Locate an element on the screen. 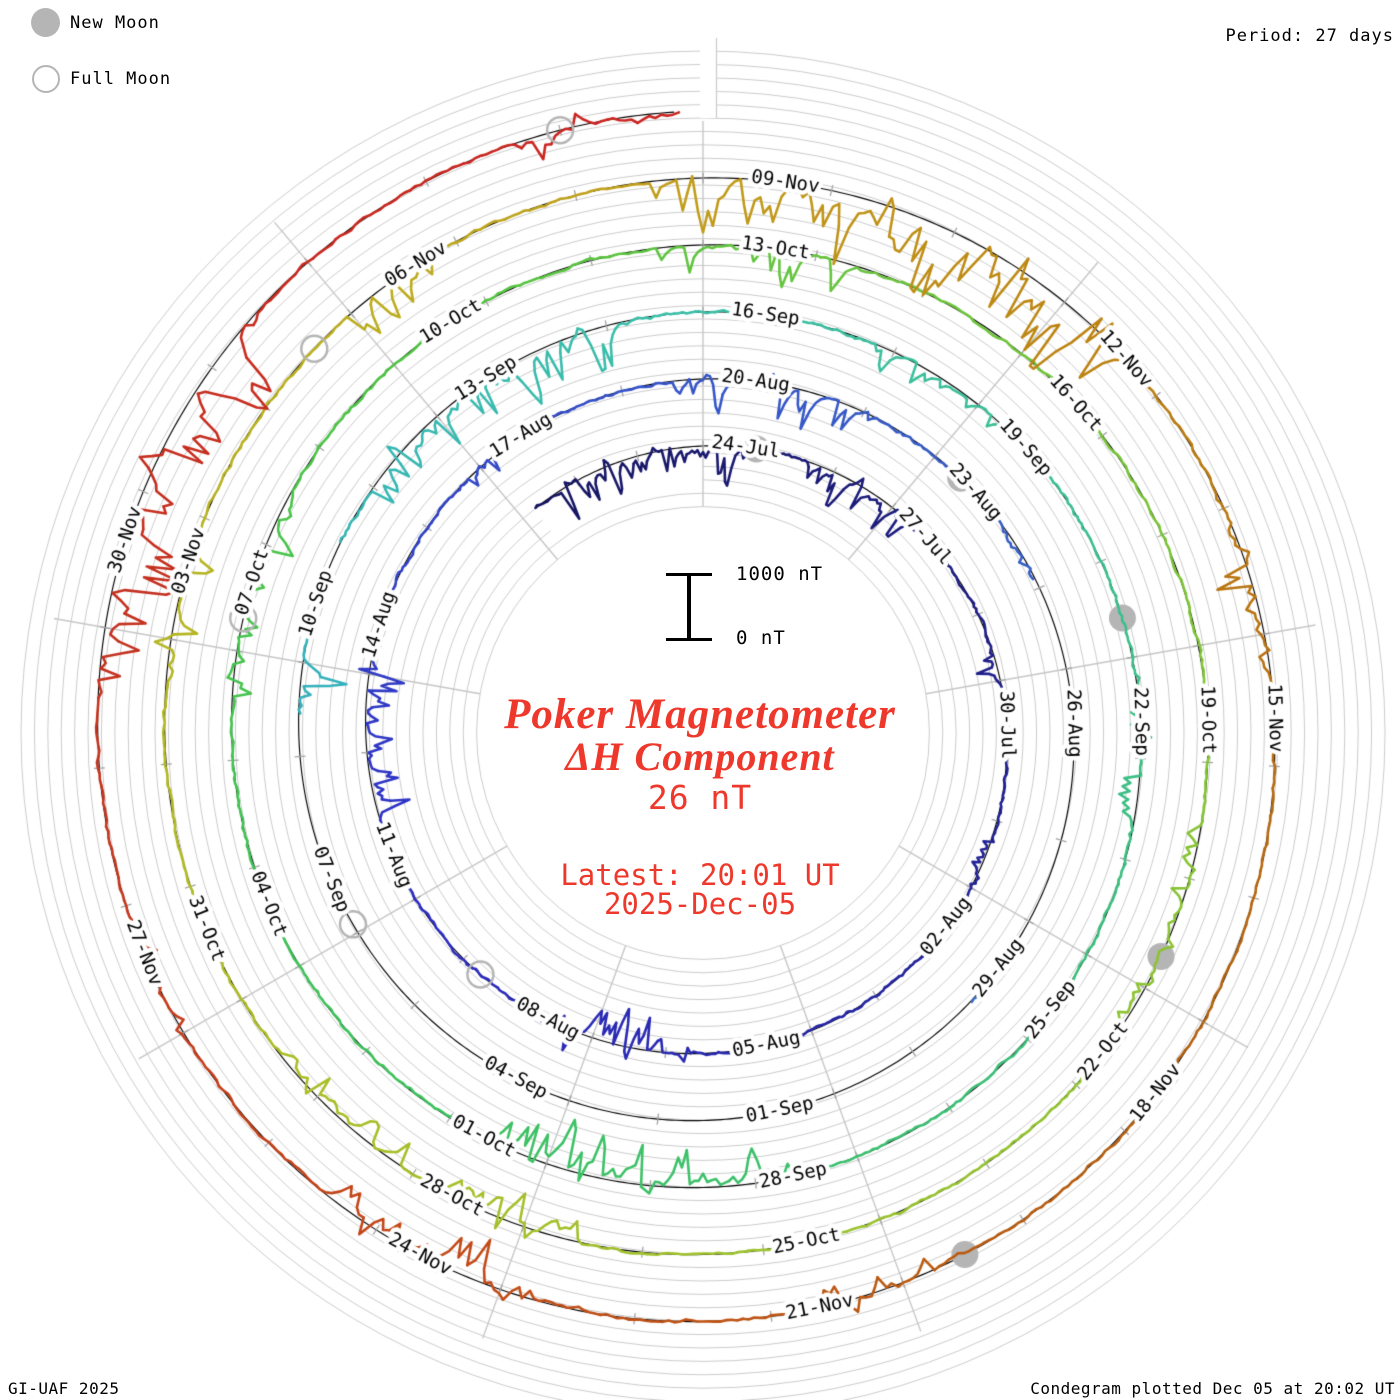  plotted-time-label: Condegram plotted Dec 05 at 20:02 UT is located at coordinates (1212, 1388).